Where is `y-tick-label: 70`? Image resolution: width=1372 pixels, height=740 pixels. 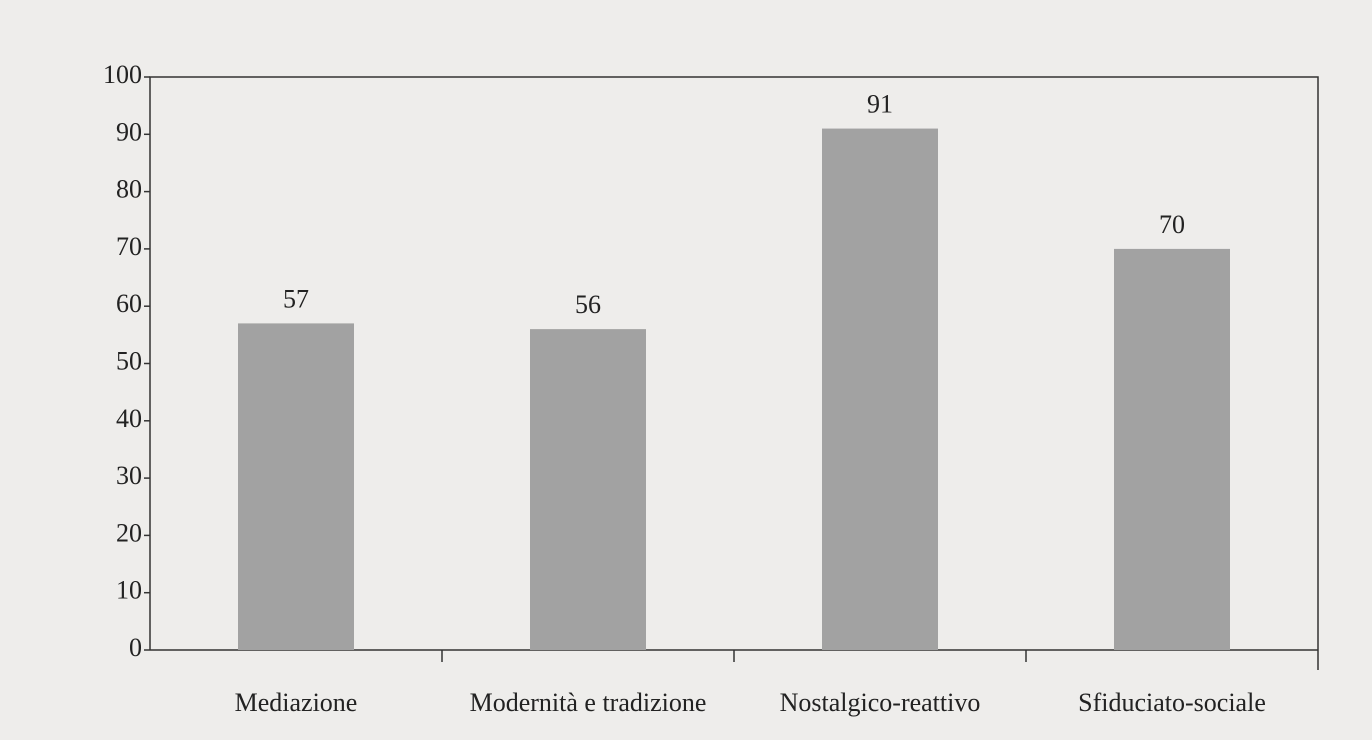 y-tick-label: 70 is located at coordinates (129, 246).